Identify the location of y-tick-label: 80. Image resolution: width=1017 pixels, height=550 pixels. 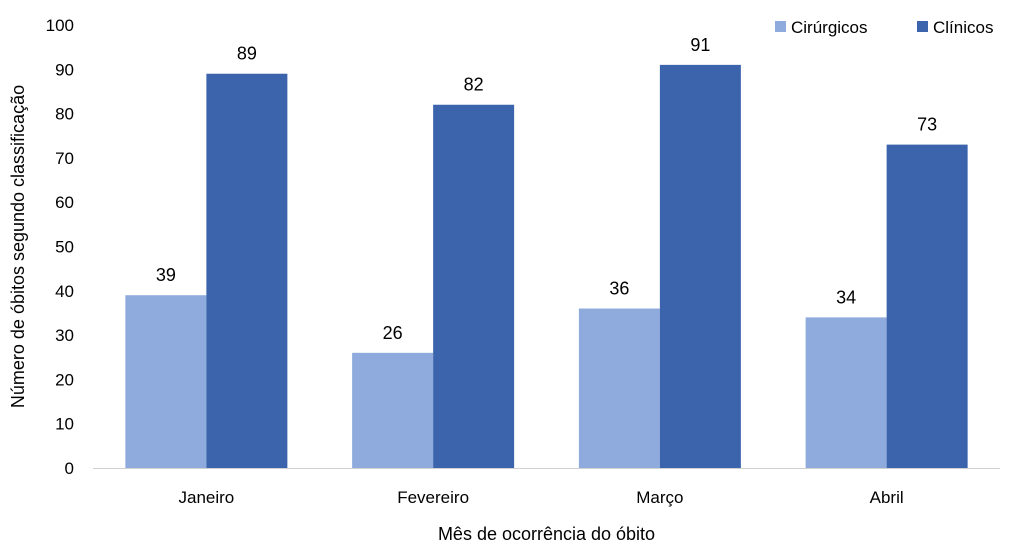
(64, 114).